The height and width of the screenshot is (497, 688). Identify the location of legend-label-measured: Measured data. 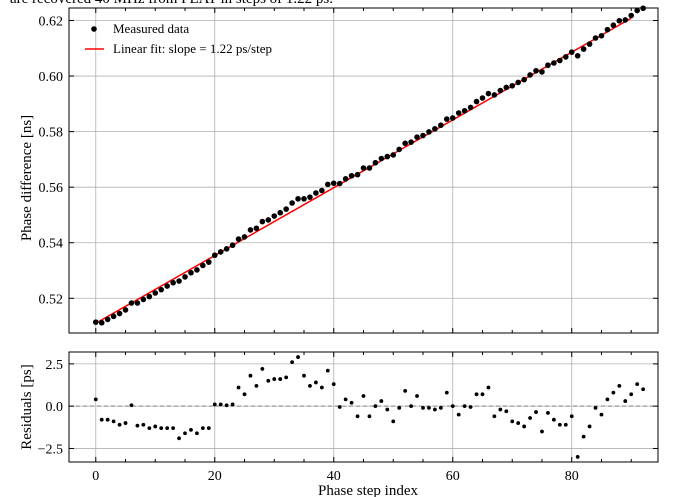
(151, 28).